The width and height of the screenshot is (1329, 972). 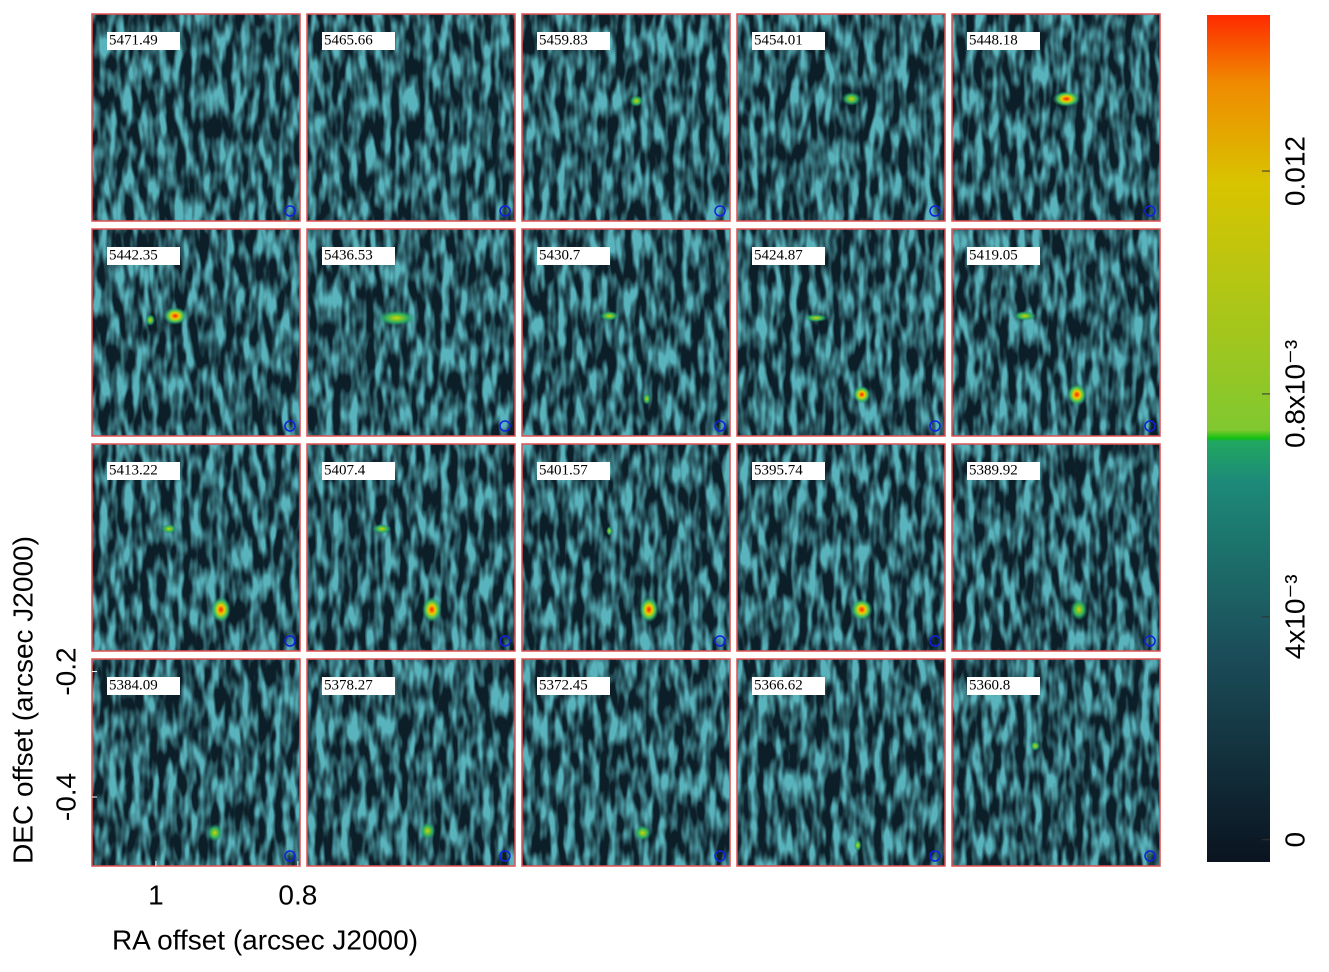 What do you see at coordinates (297, 894) in the screenshot?
I see `x-tick-label: 0.8` at bounding box center [297, 894].